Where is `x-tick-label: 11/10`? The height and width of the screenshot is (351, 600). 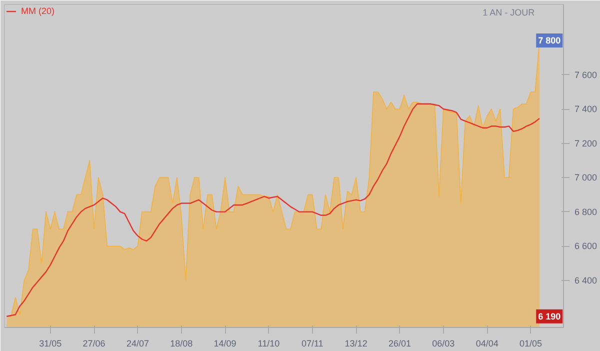 x-tick-label: 11/10 is located at coordinates (269, 343).